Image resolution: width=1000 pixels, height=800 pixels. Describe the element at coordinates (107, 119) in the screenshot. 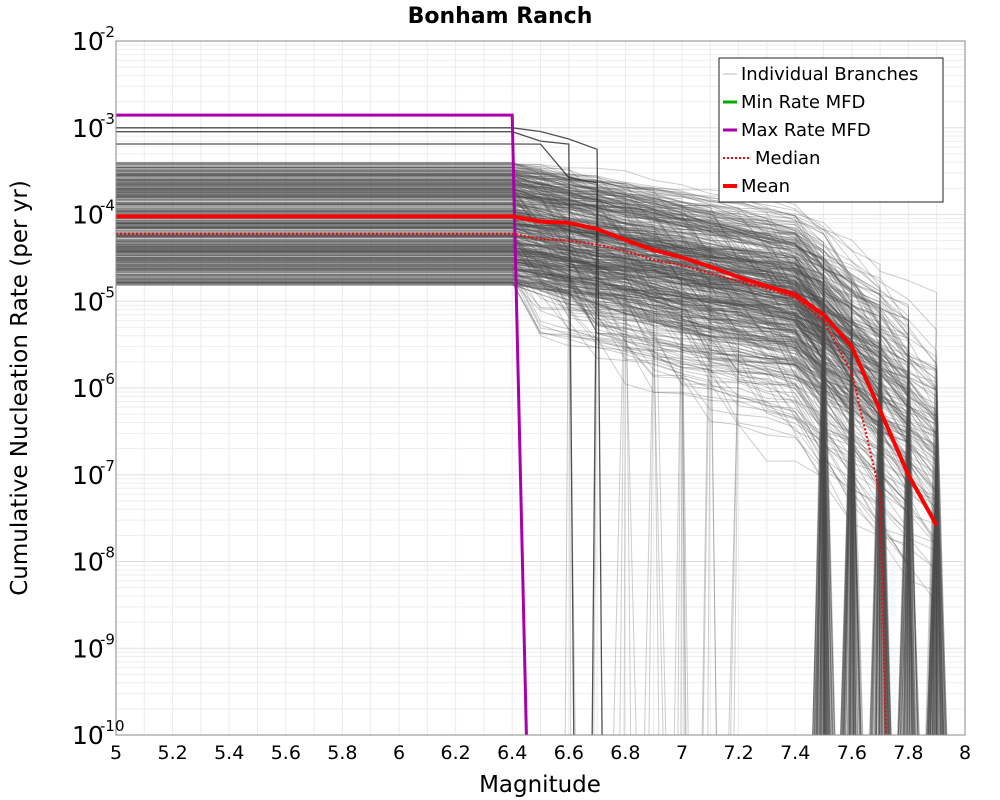

I see `y-tick-exponent: -3` at that location.